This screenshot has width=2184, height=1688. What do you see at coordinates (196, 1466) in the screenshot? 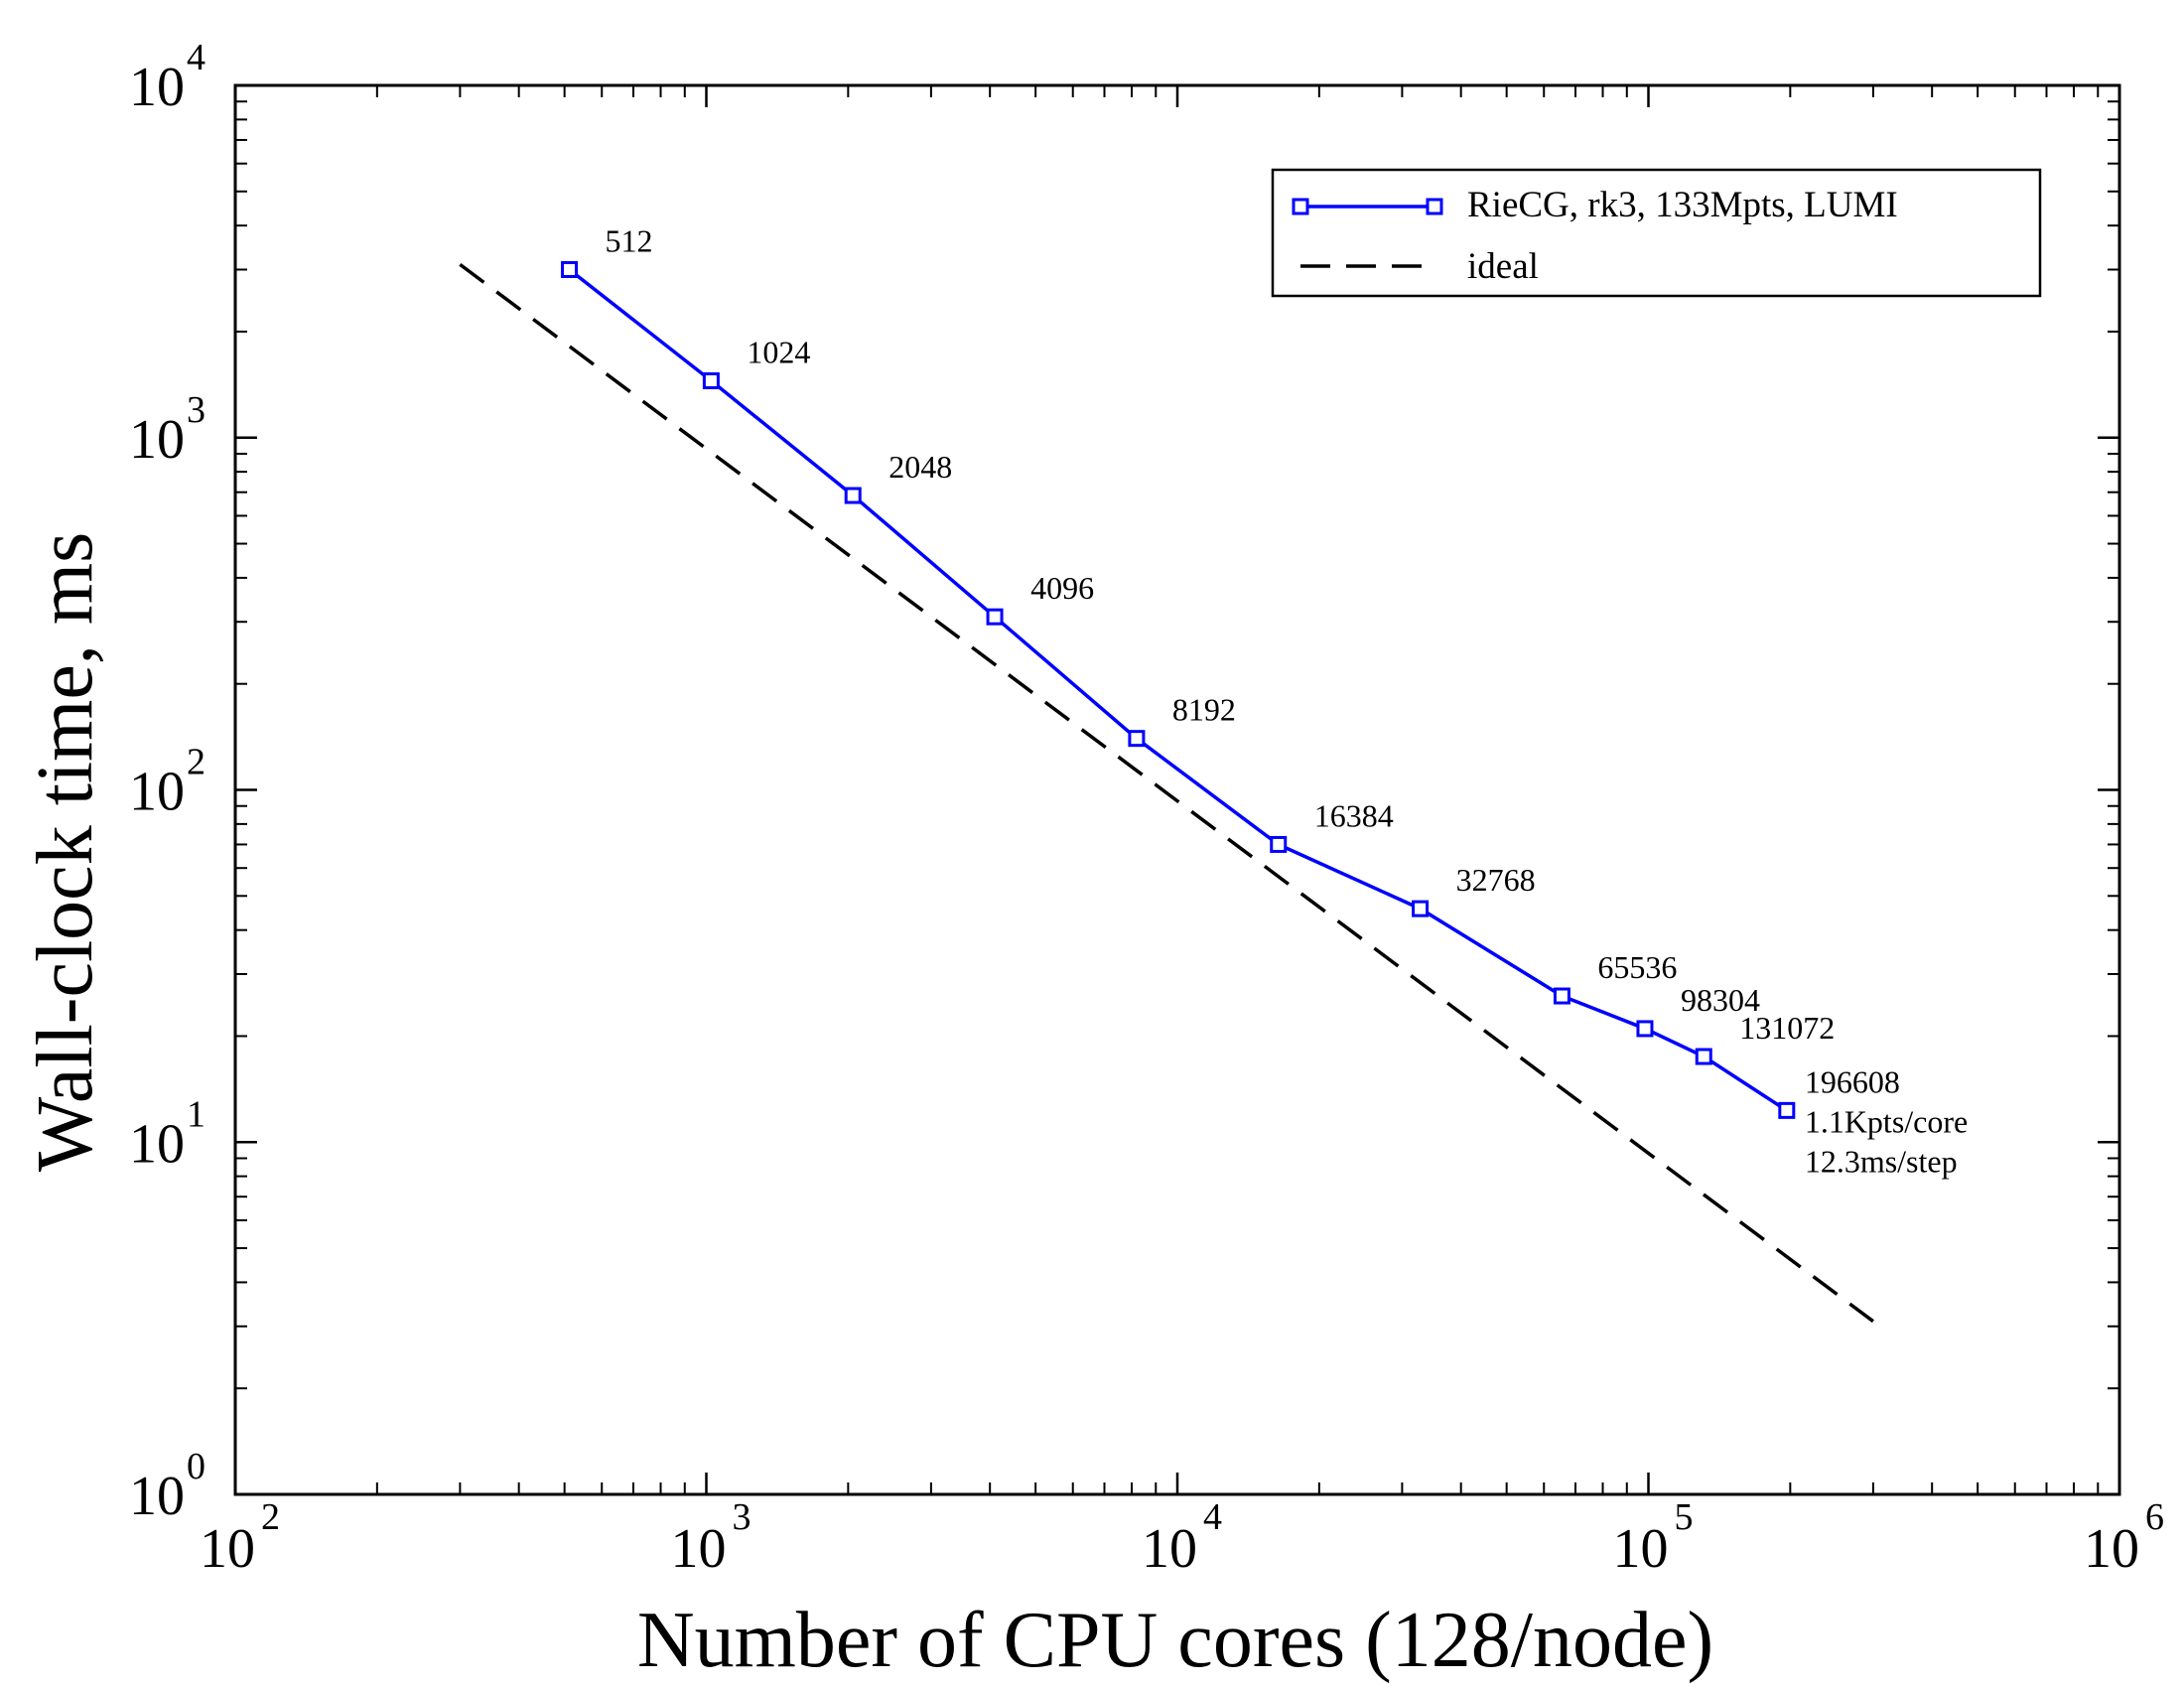
I see `y-tick-exponent: 0` at bounding box center [196, 1466].